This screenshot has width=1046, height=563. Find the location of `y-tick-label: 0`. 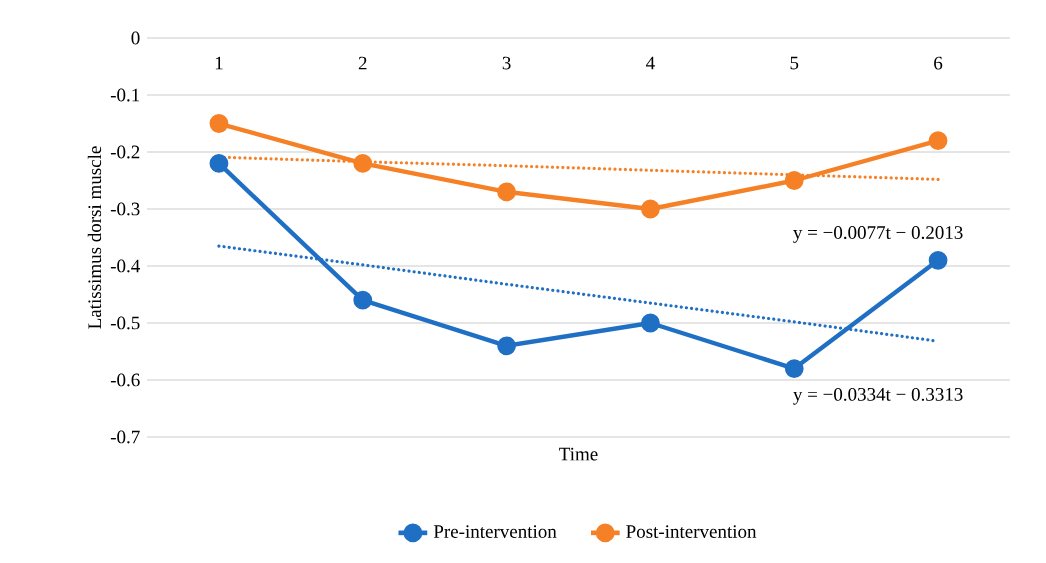

y-tick-label: 0 is located at coordinates (135, 38).